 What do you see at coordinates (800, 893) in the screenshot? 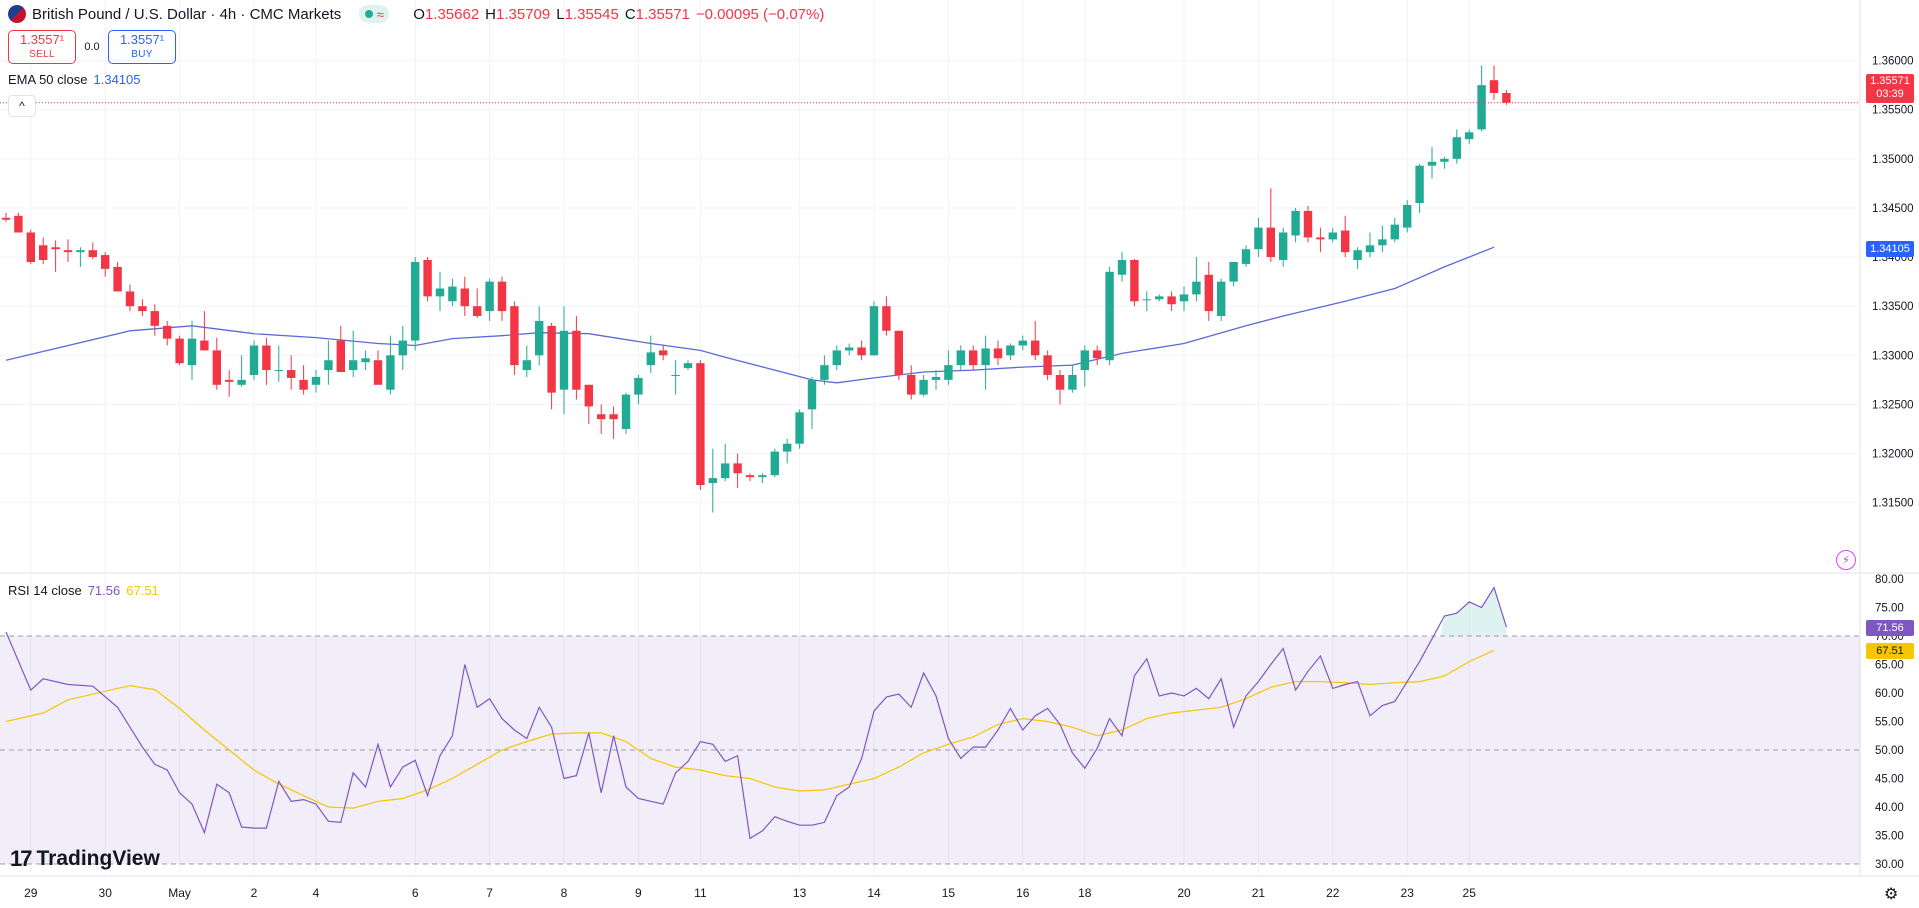
I see `time-axis-label: 13` at bounding box center [800, 893].